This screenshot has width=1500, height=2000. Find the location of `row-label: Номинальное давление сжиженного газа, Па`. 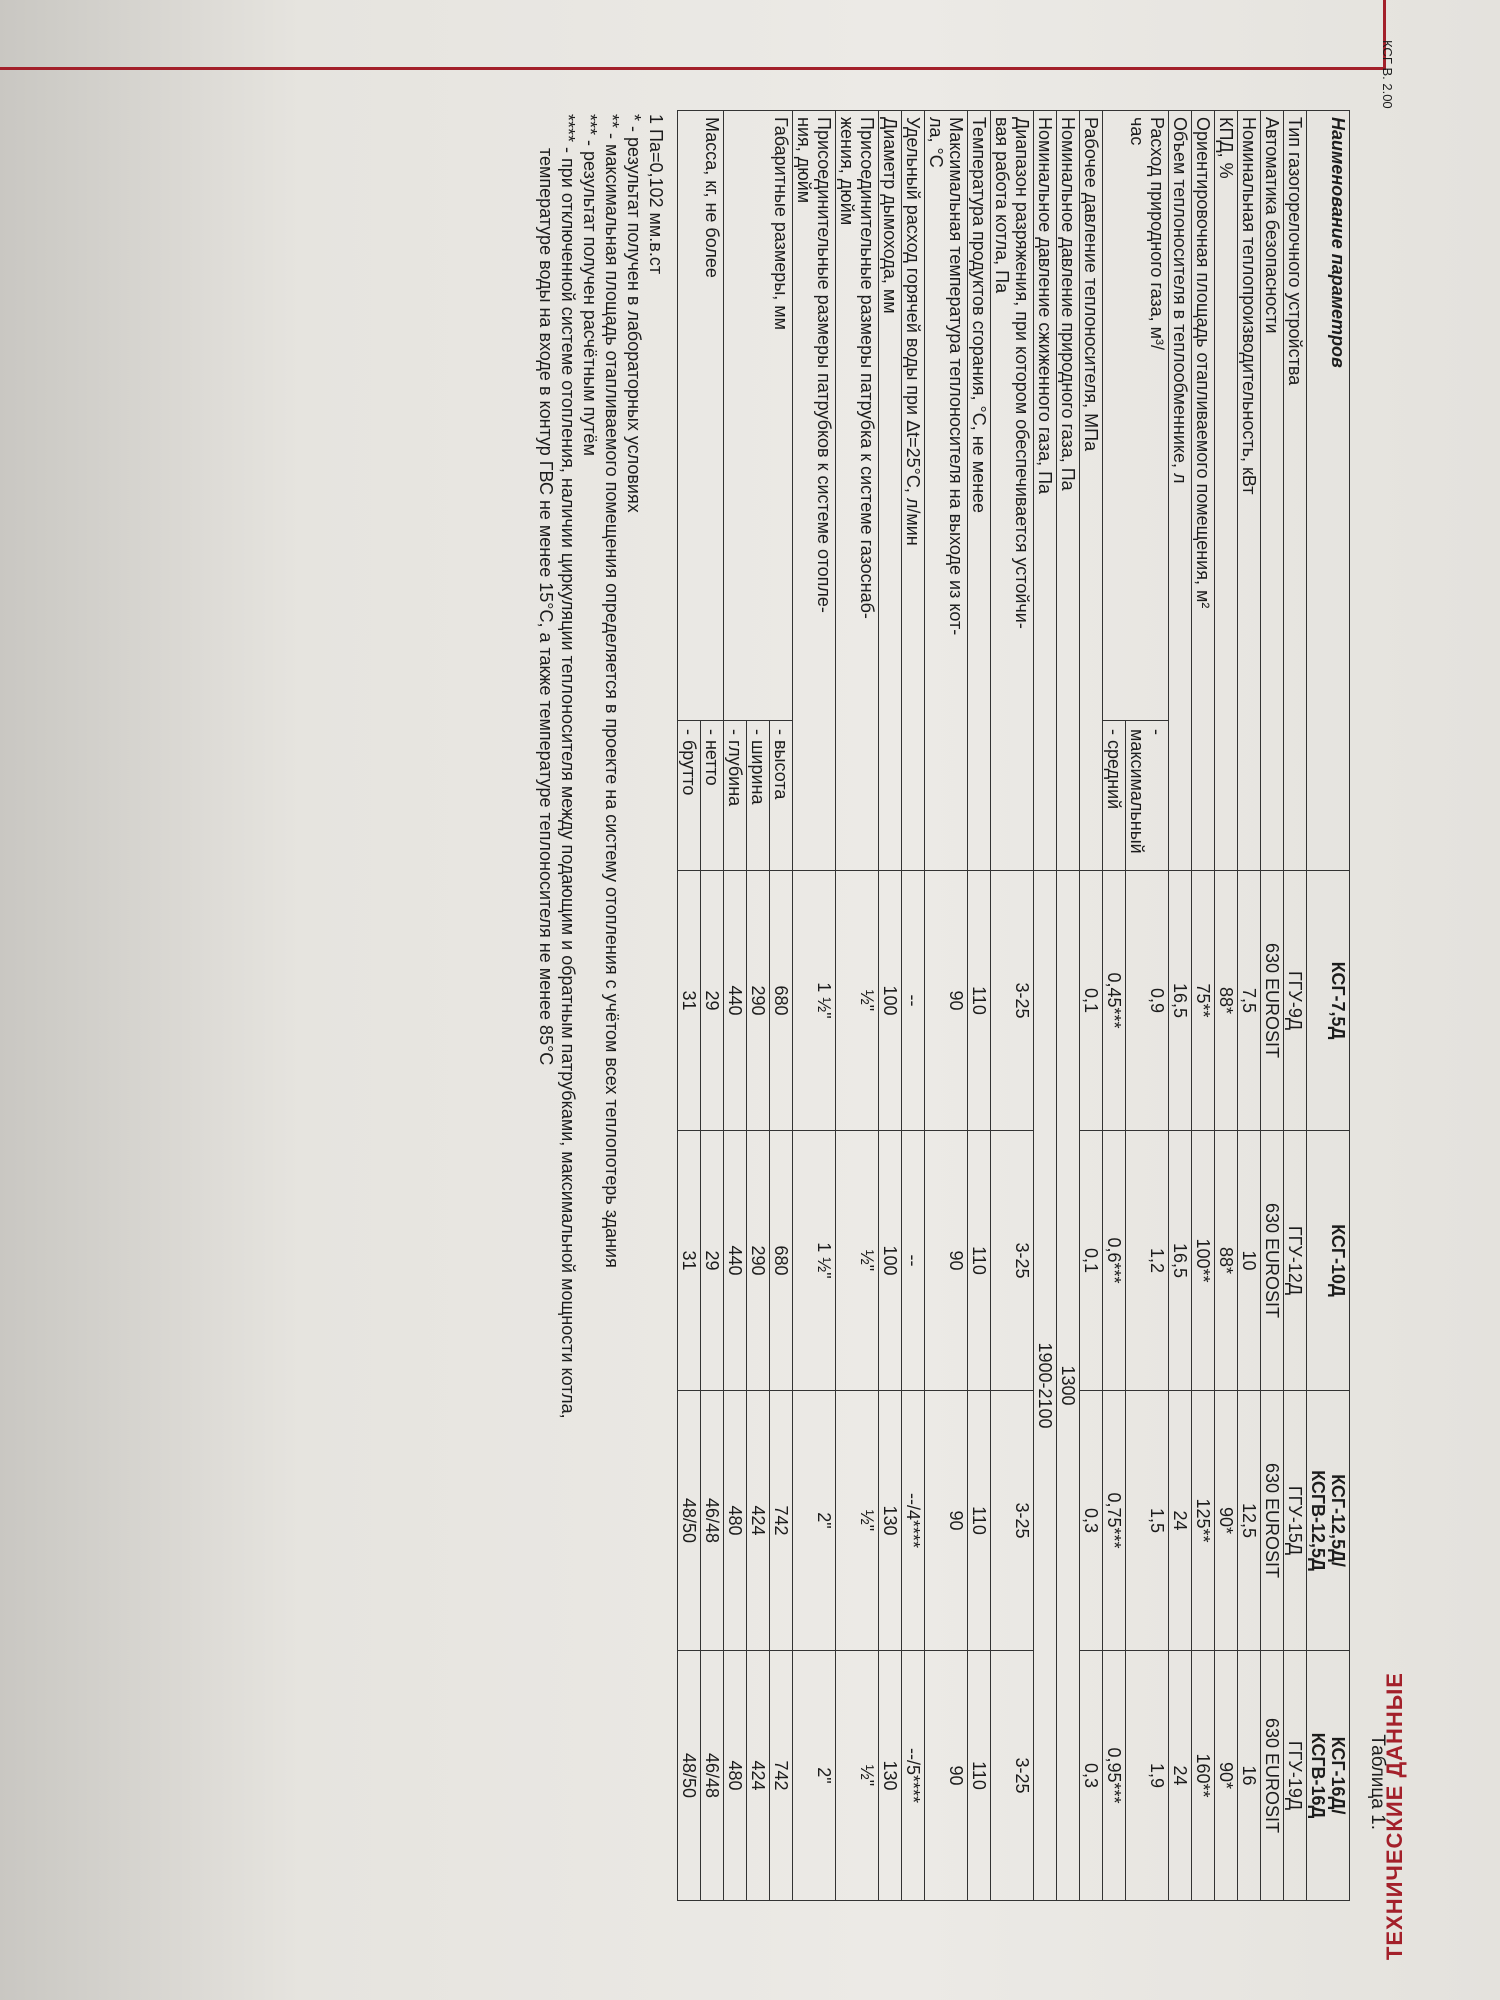

row-label: Номинальное давление сжиженного газа, Па is located at coordinates (1045, 490).